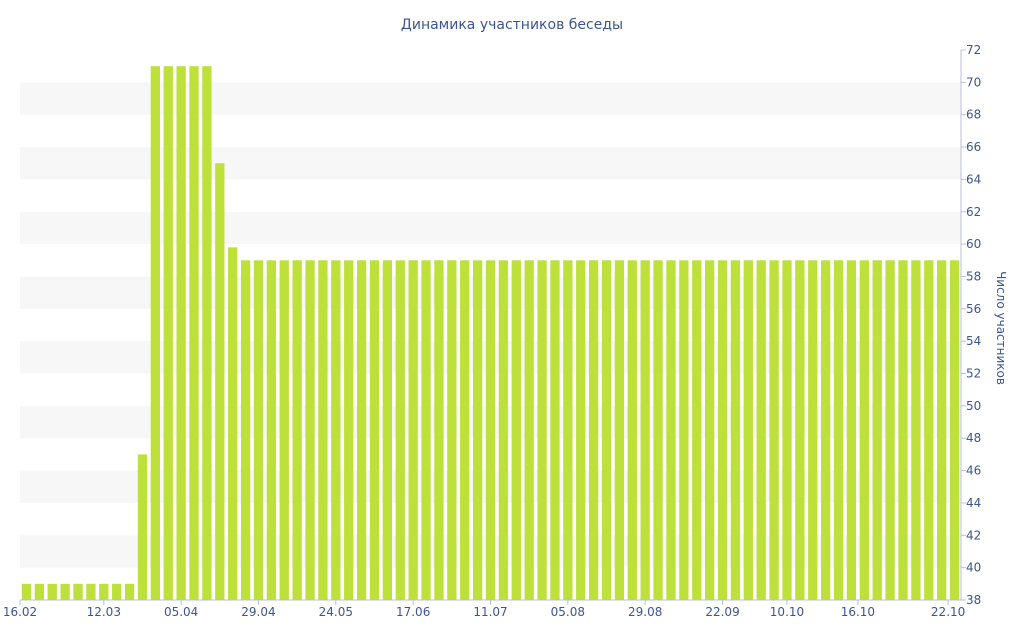 Image resolution: width=1024 pixels, height=640 pixels. What do you see at coordinates (490, 612) in the screenshot?
I see `x-tick-label: 11.07` at bounding box center [490, 612].